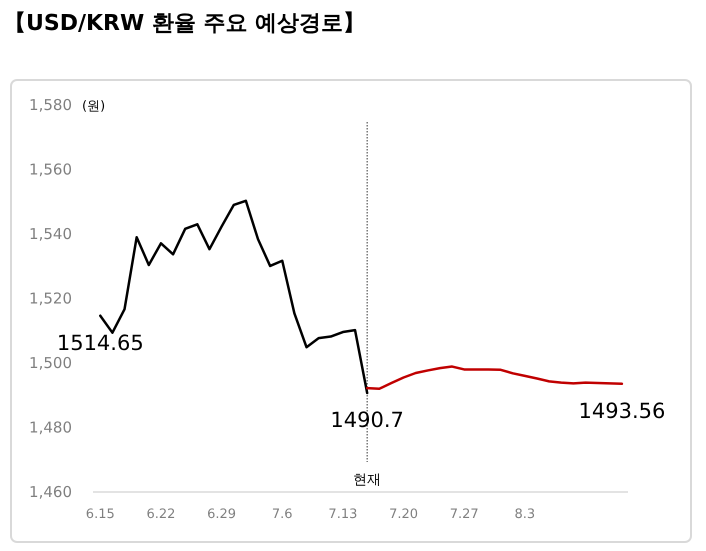 Image resolution: width=706 pixels, height=551 pixels. What do you see at coordinates (50, 105) in the screenshot?
I see `y-tick-label: 1,580` at bounding box center [50, 105].